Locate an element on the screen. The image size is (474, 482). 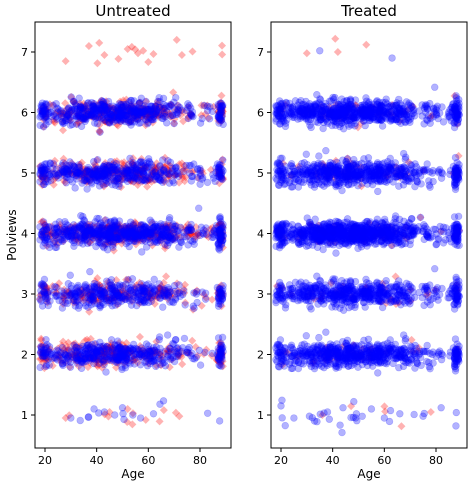
x-tick-label: 60 is located at coordinates (148, 460).